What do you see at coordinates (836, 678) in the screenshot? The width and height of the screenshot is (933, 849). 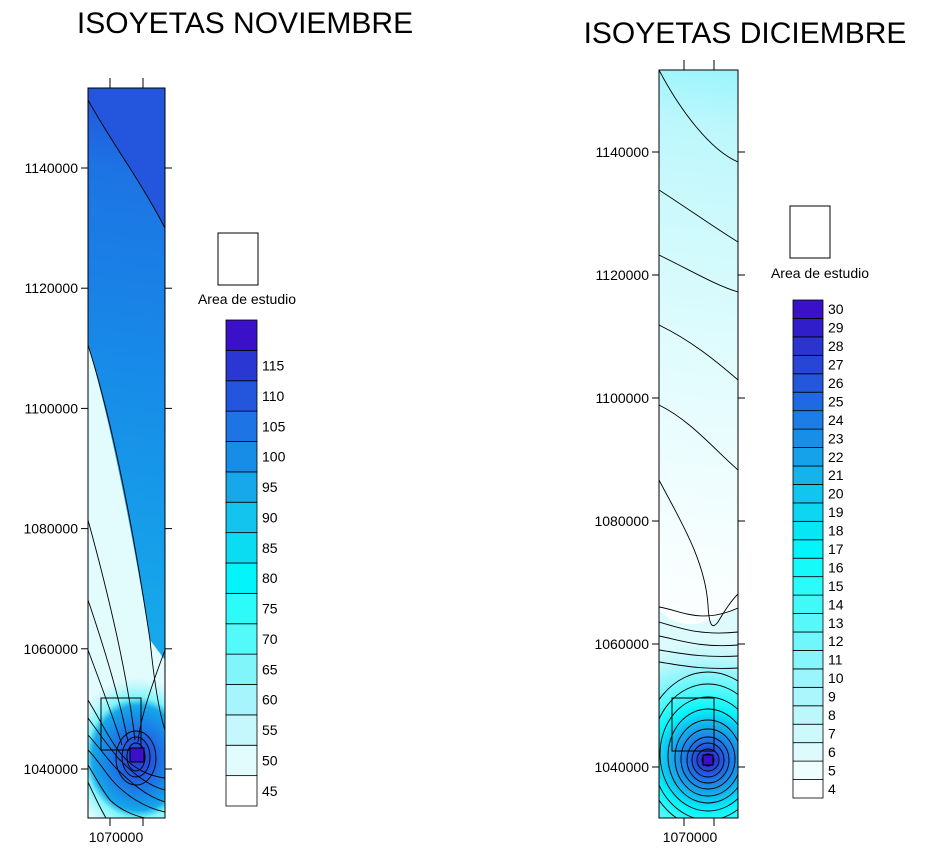 I see `legend-level-label: 10` at bounding box center [836, 678].